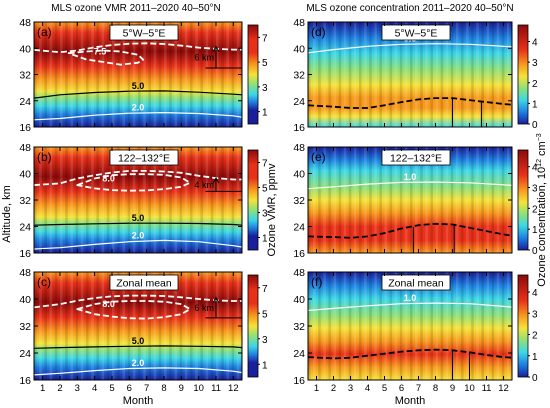 This screenshot has width=550, height=408. Describe the element at coordinates (233, 388) in the screenshot. I see `x-tick-label-c: 12` at that location.